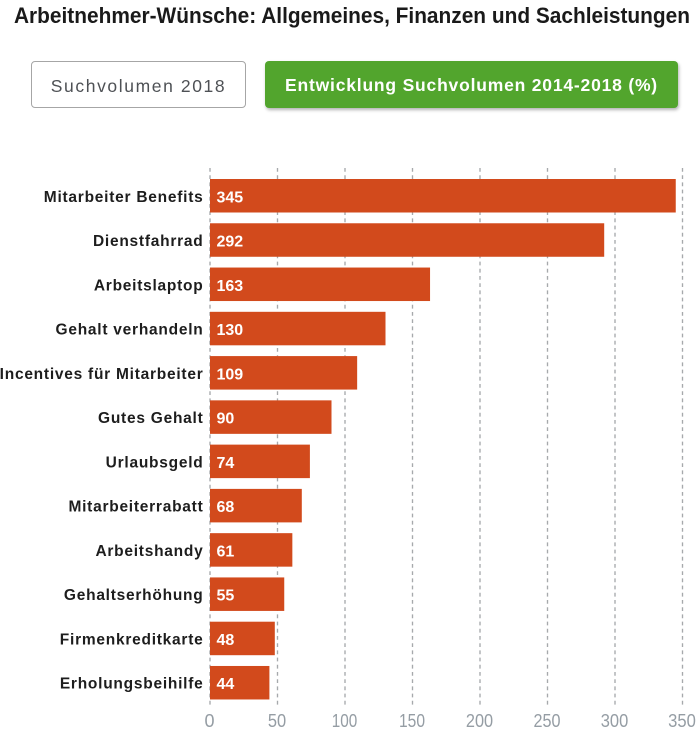 The image size is (699, 737). What do you see at coordinates (155, 462) in the screenshot?
I see `svg-text: Urlaubsgeld` at bounding box center [155, 462].